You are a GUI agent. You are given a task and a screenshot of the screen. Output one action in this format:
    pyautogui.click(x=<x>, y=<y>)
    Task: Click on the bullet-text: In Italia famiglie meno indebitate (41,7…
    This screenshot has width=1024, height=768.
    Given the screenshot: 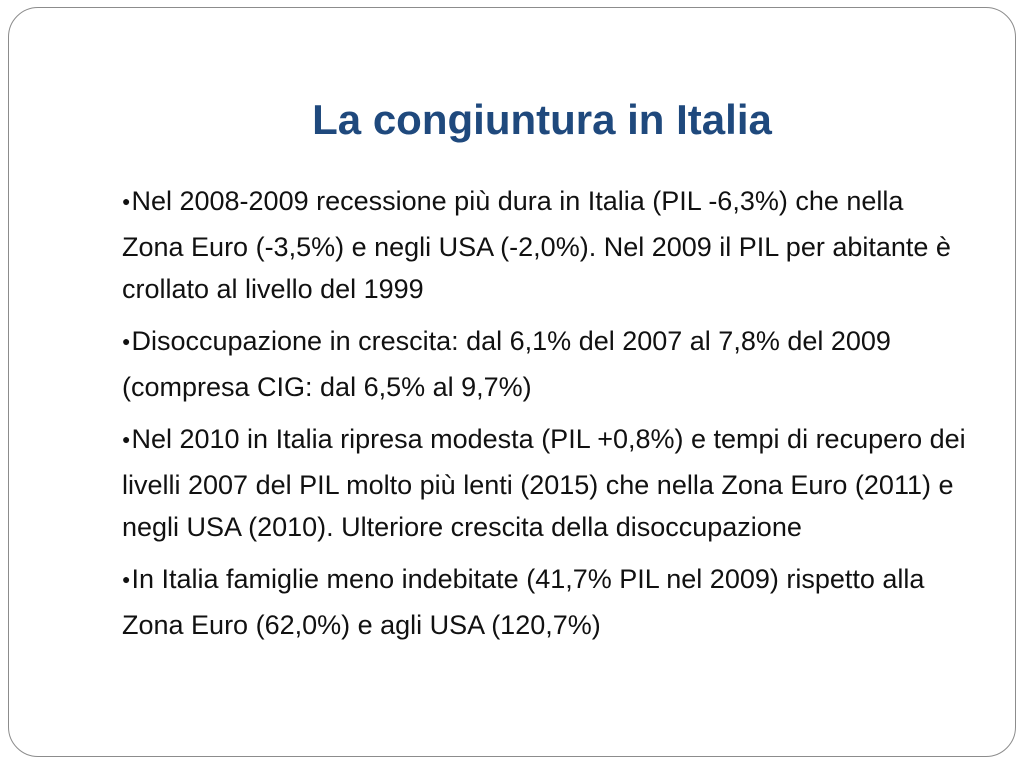 What is the action you would take?
    pyautogui.click(x=523, y=602)
    